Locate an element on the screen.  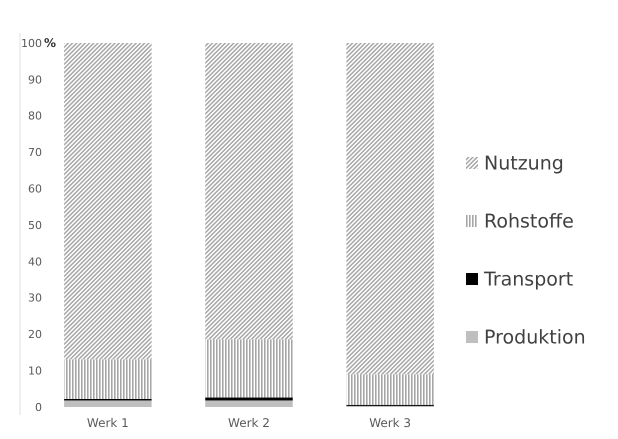
y-tick-label: 20 is located at coordinates (35, 335).